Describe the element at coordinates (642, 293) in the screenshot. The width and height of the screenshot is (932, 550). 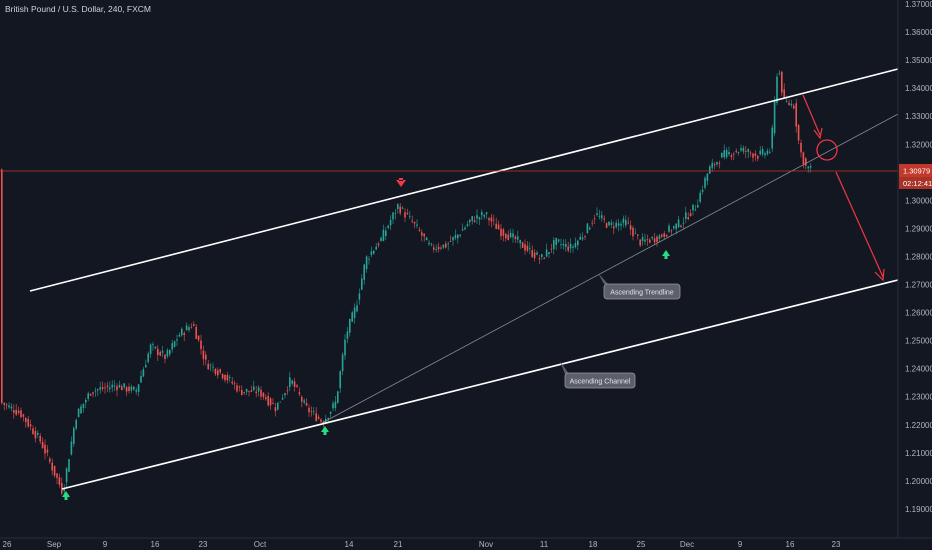
I see `trendline-callout-label: Ascending Trendline` at that location.